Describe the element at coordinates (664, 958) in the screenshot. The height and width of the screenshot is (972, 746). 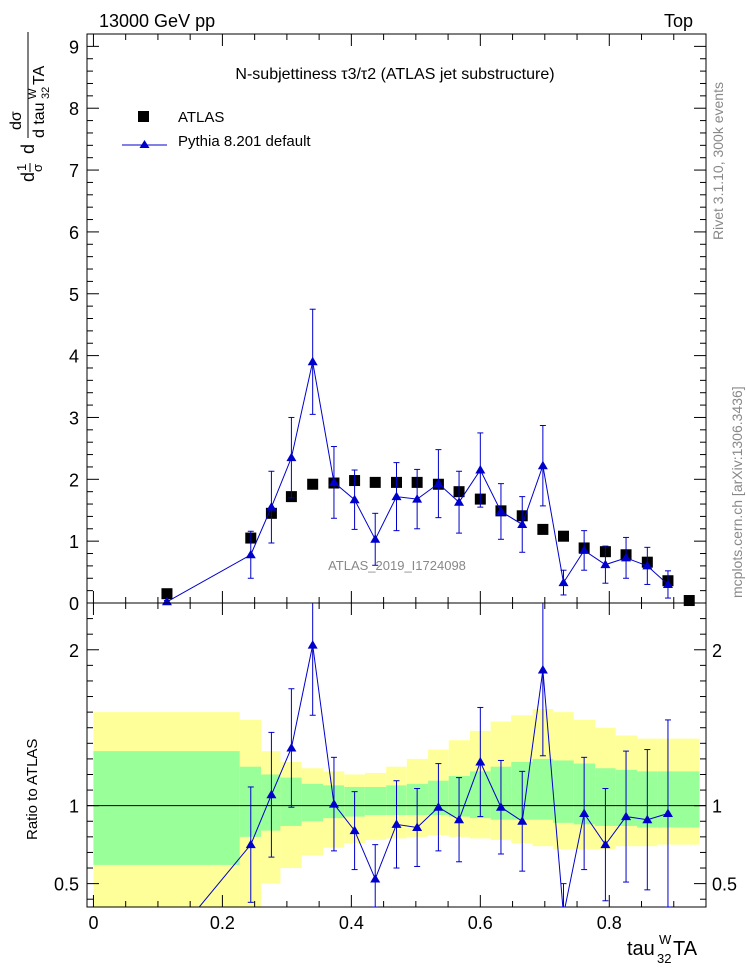
I see `svg-text: 32` at that location.